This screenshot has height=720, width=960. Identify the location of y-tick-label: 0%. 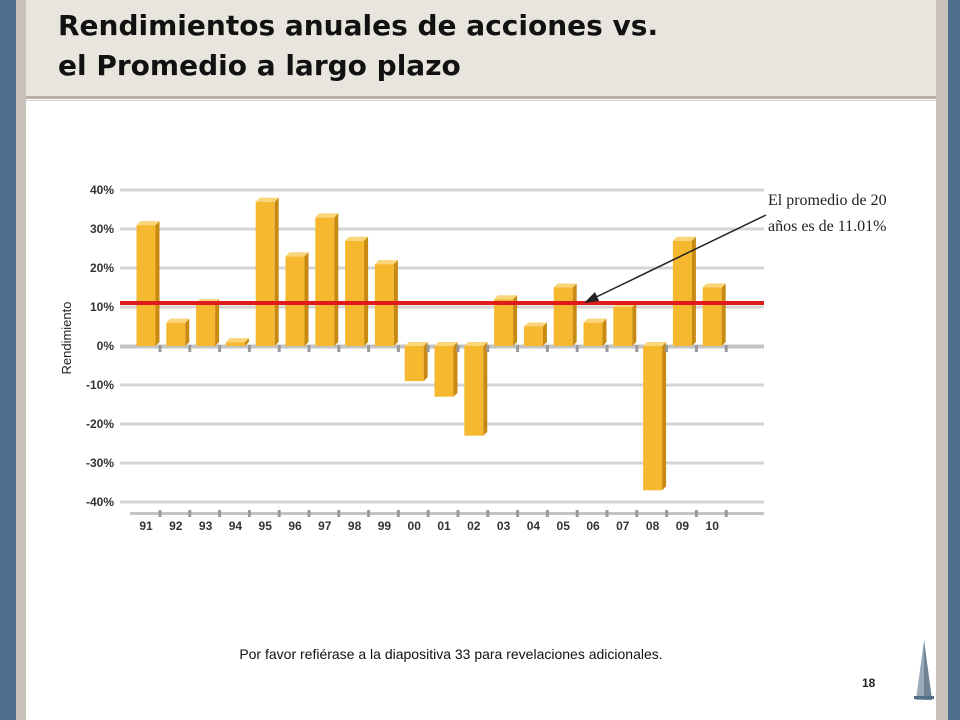
(106, 346).